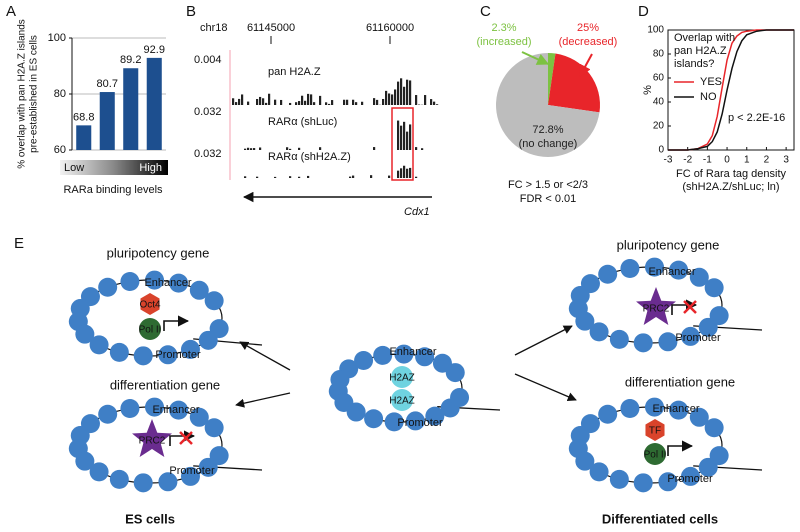 This screenshot has height=532, width=800. Describe the element at coordinates (661, 150) in the screenshot. I see `y-tick-label: 0` at that location.